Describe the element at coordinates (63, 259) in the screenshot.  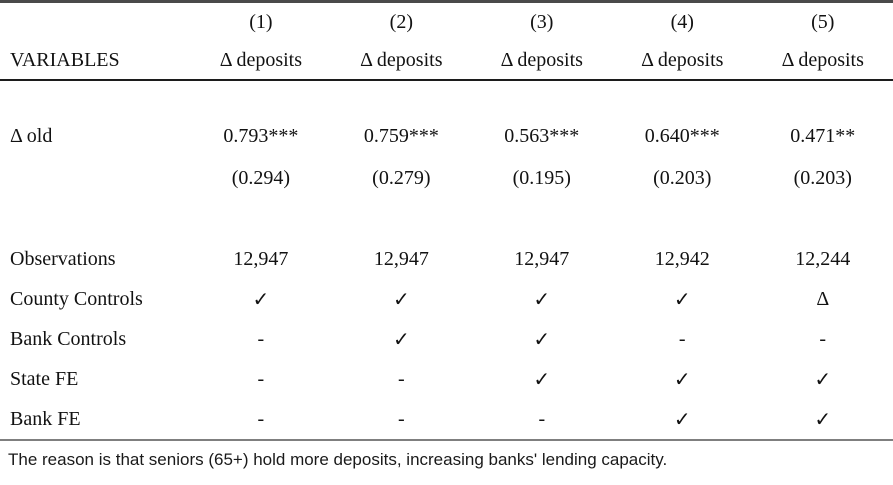
I see `row-label-observations: Observations` at that location.